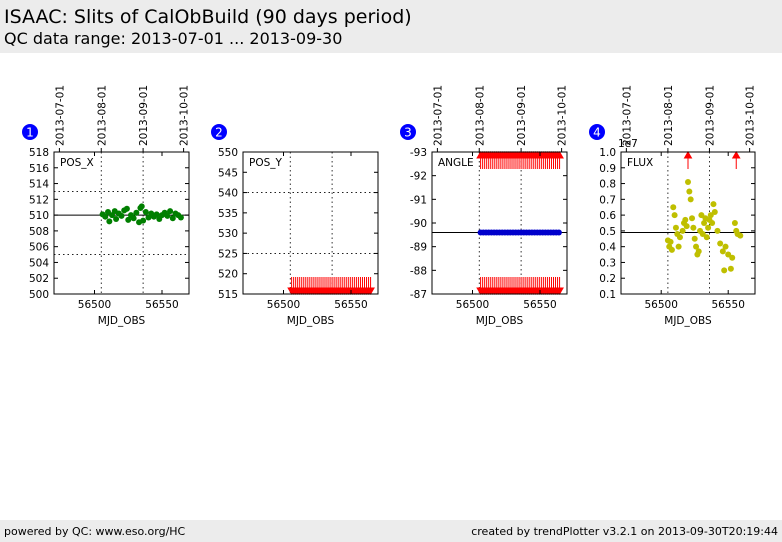  I want to click on axis-offset-label: 1e7, so click(628, 144).